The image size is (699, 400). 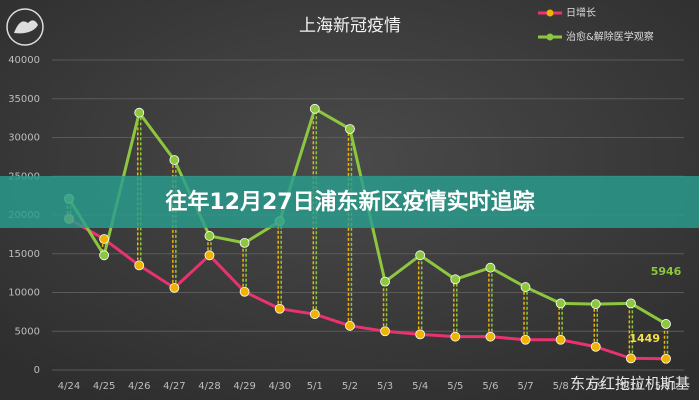 What do you see at coordinates (315, 386) in the screenshot?
I see `x-tick-label: 5/1` at bounding box center [315, 386].